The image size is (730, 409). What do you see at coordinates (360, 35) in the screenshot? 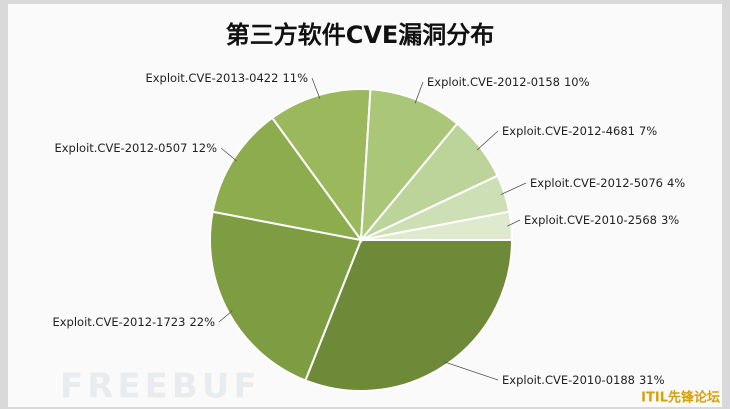
I see `chart-title: 第三方软件CVE漏洞分布` at bounding box center [360, 35].